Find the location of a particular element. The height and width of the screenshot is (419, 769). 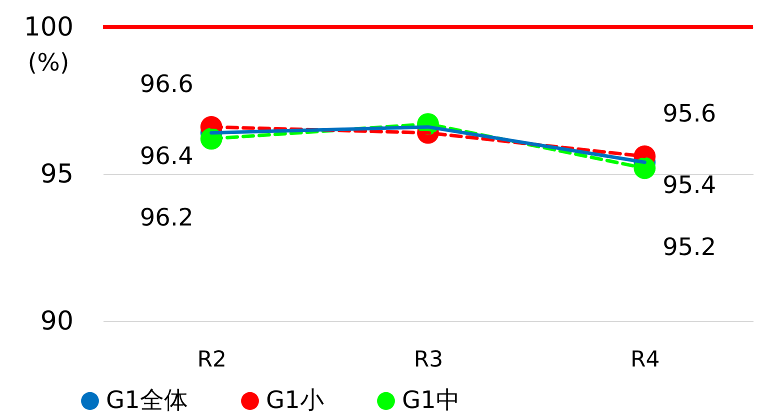

data-label: 96.4 is located at coordinates (167, 156).